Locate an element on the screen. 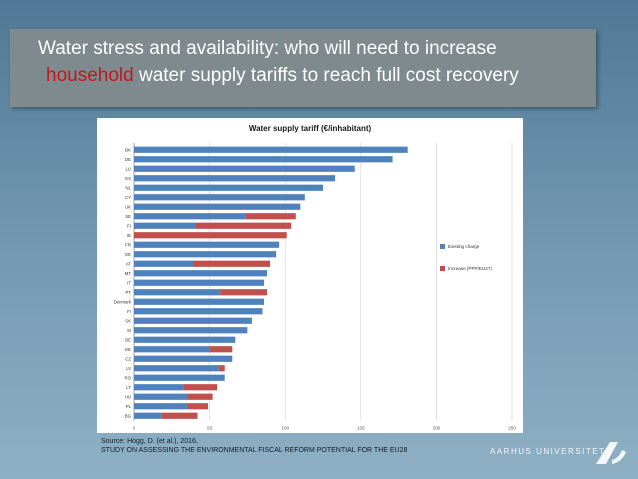  category-label: SK is located at coordinates (128, 320).